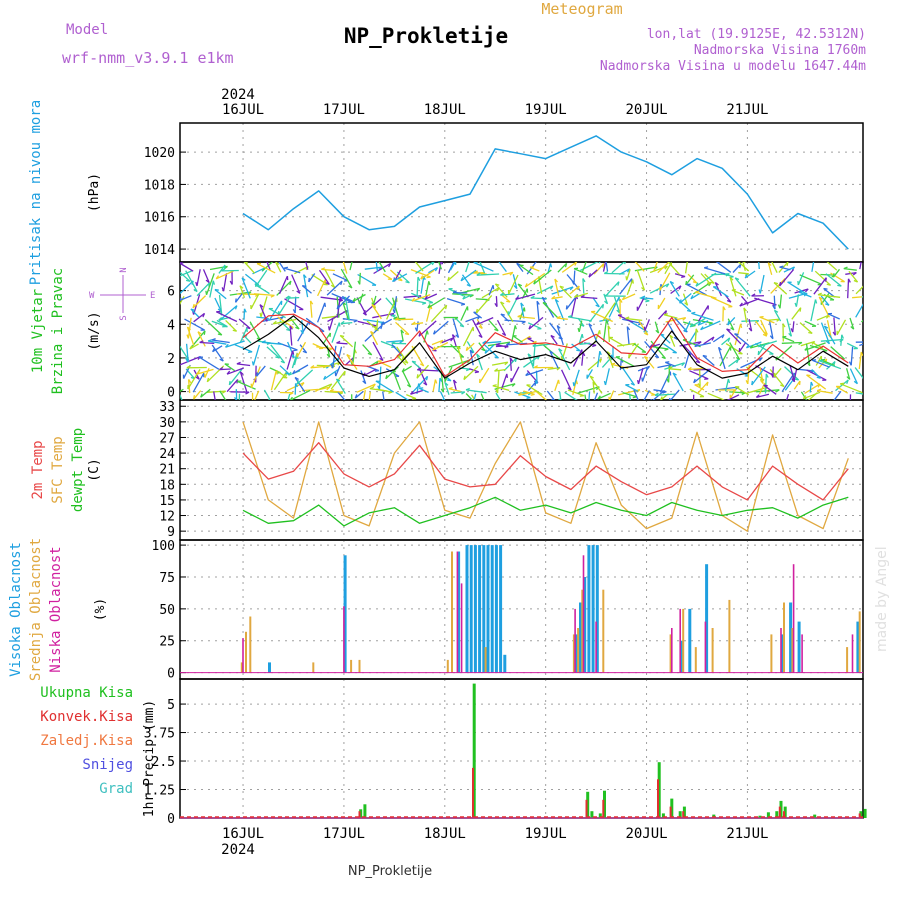  I want to click on ytick-label-precip: 5, so click(171, 705).